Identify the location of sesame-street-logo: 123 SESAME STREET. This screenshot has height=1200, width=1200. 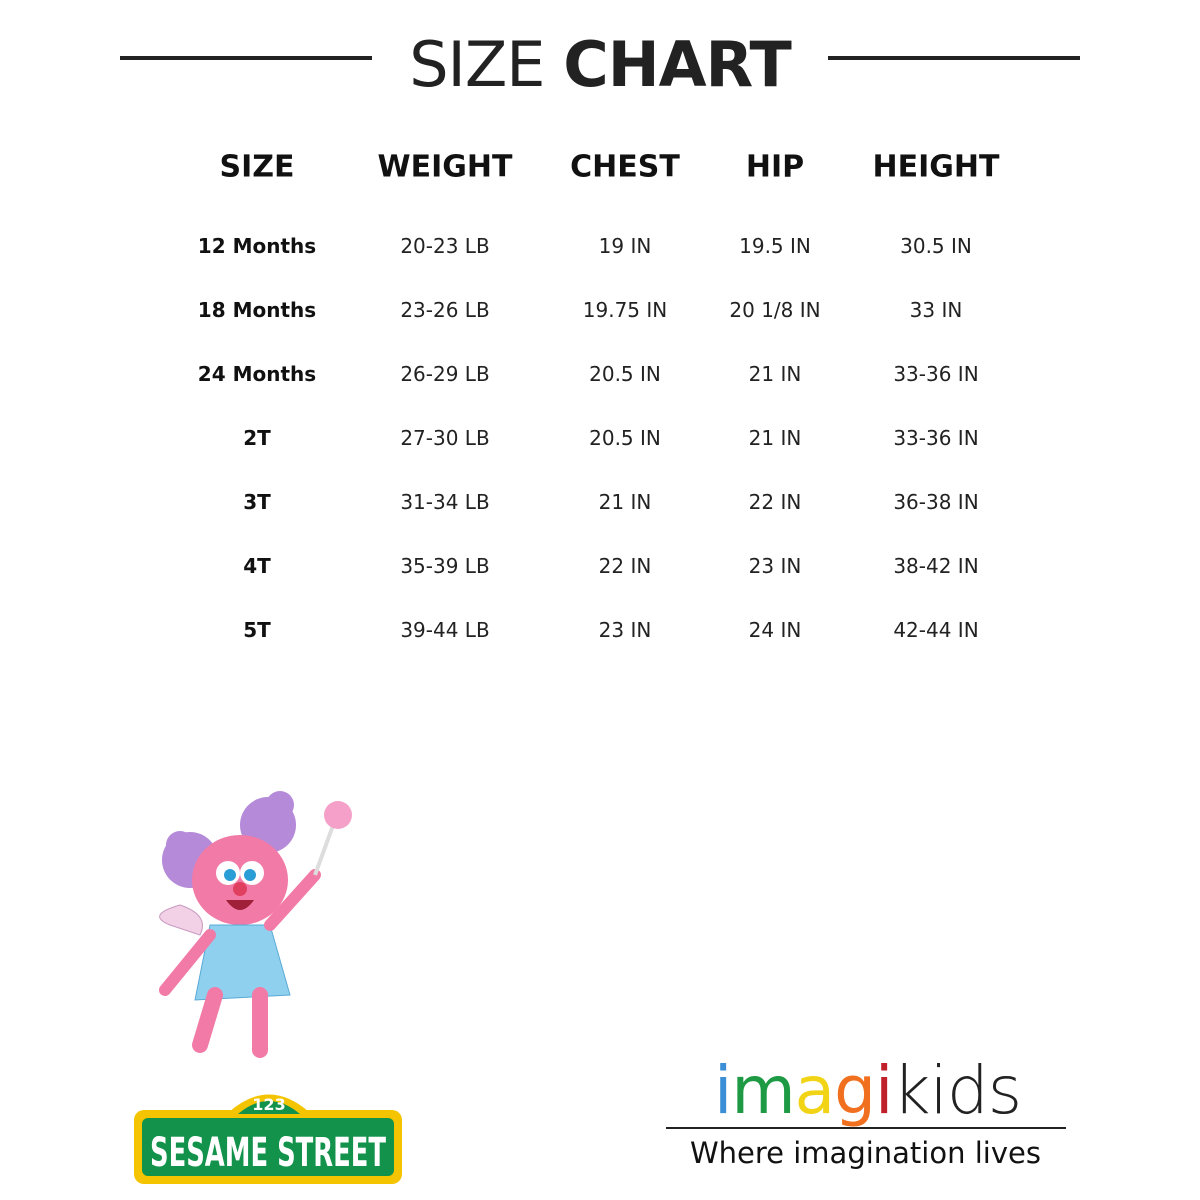
(268, 1139).